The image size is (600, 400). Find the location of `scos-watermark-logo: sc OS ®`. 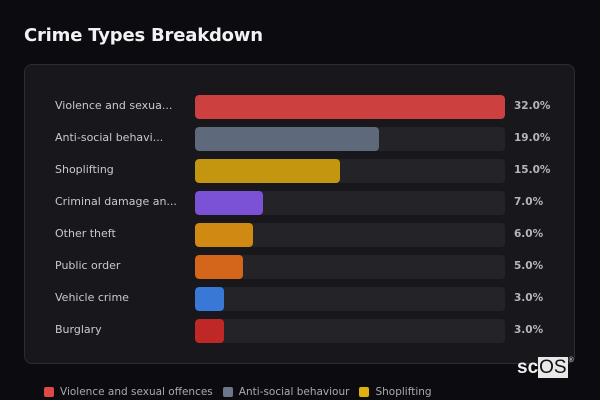

scos-watermark-logo: sc OS ® is located at coordinates (545, 367).